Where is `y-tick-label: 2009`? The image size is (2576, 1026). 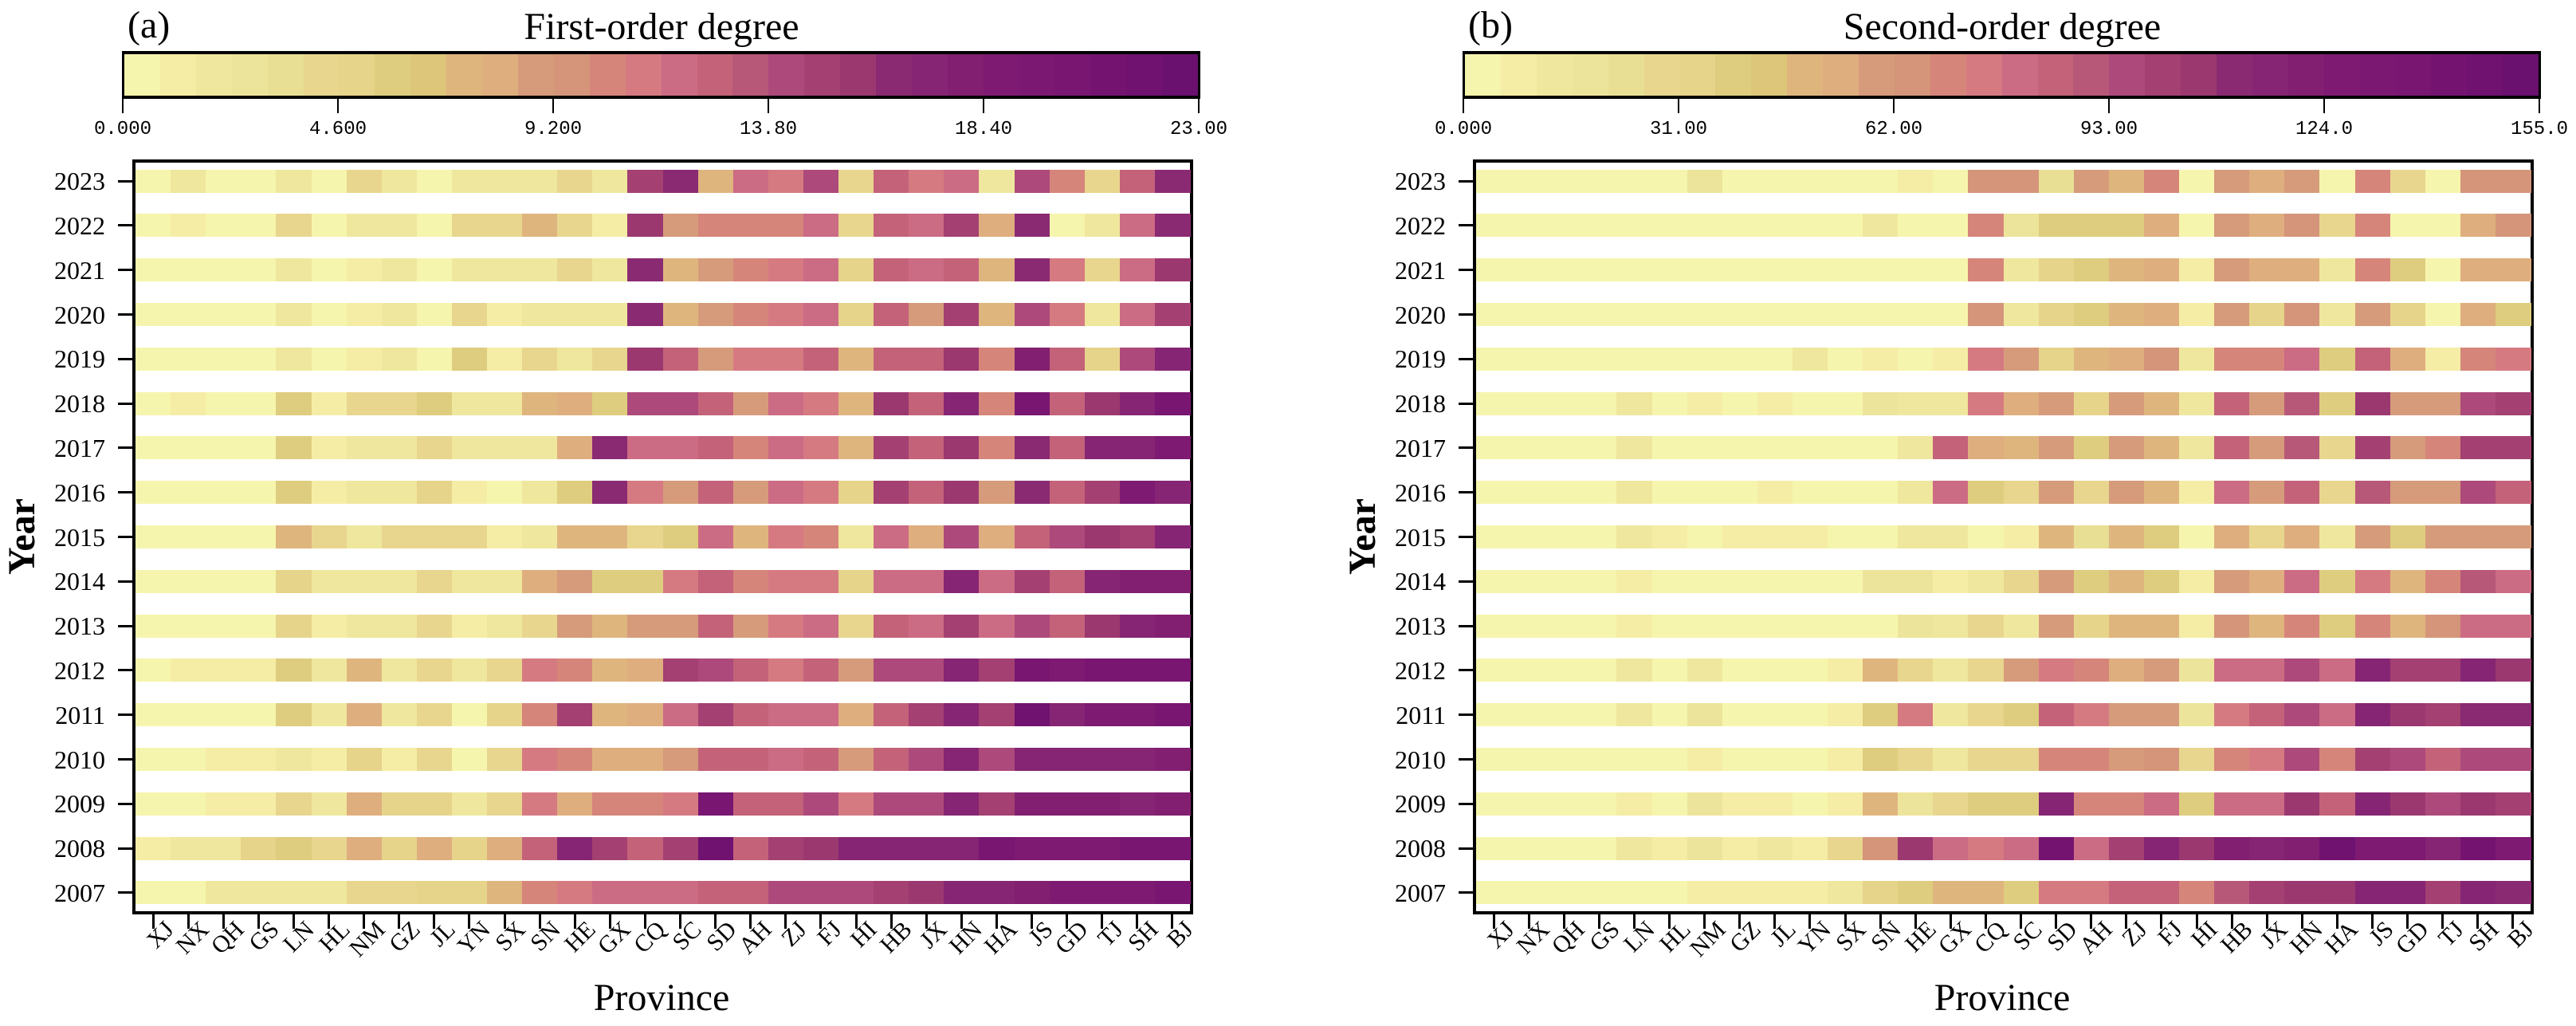 y-tick-label: 2009 is located at coordinates (79, 804).